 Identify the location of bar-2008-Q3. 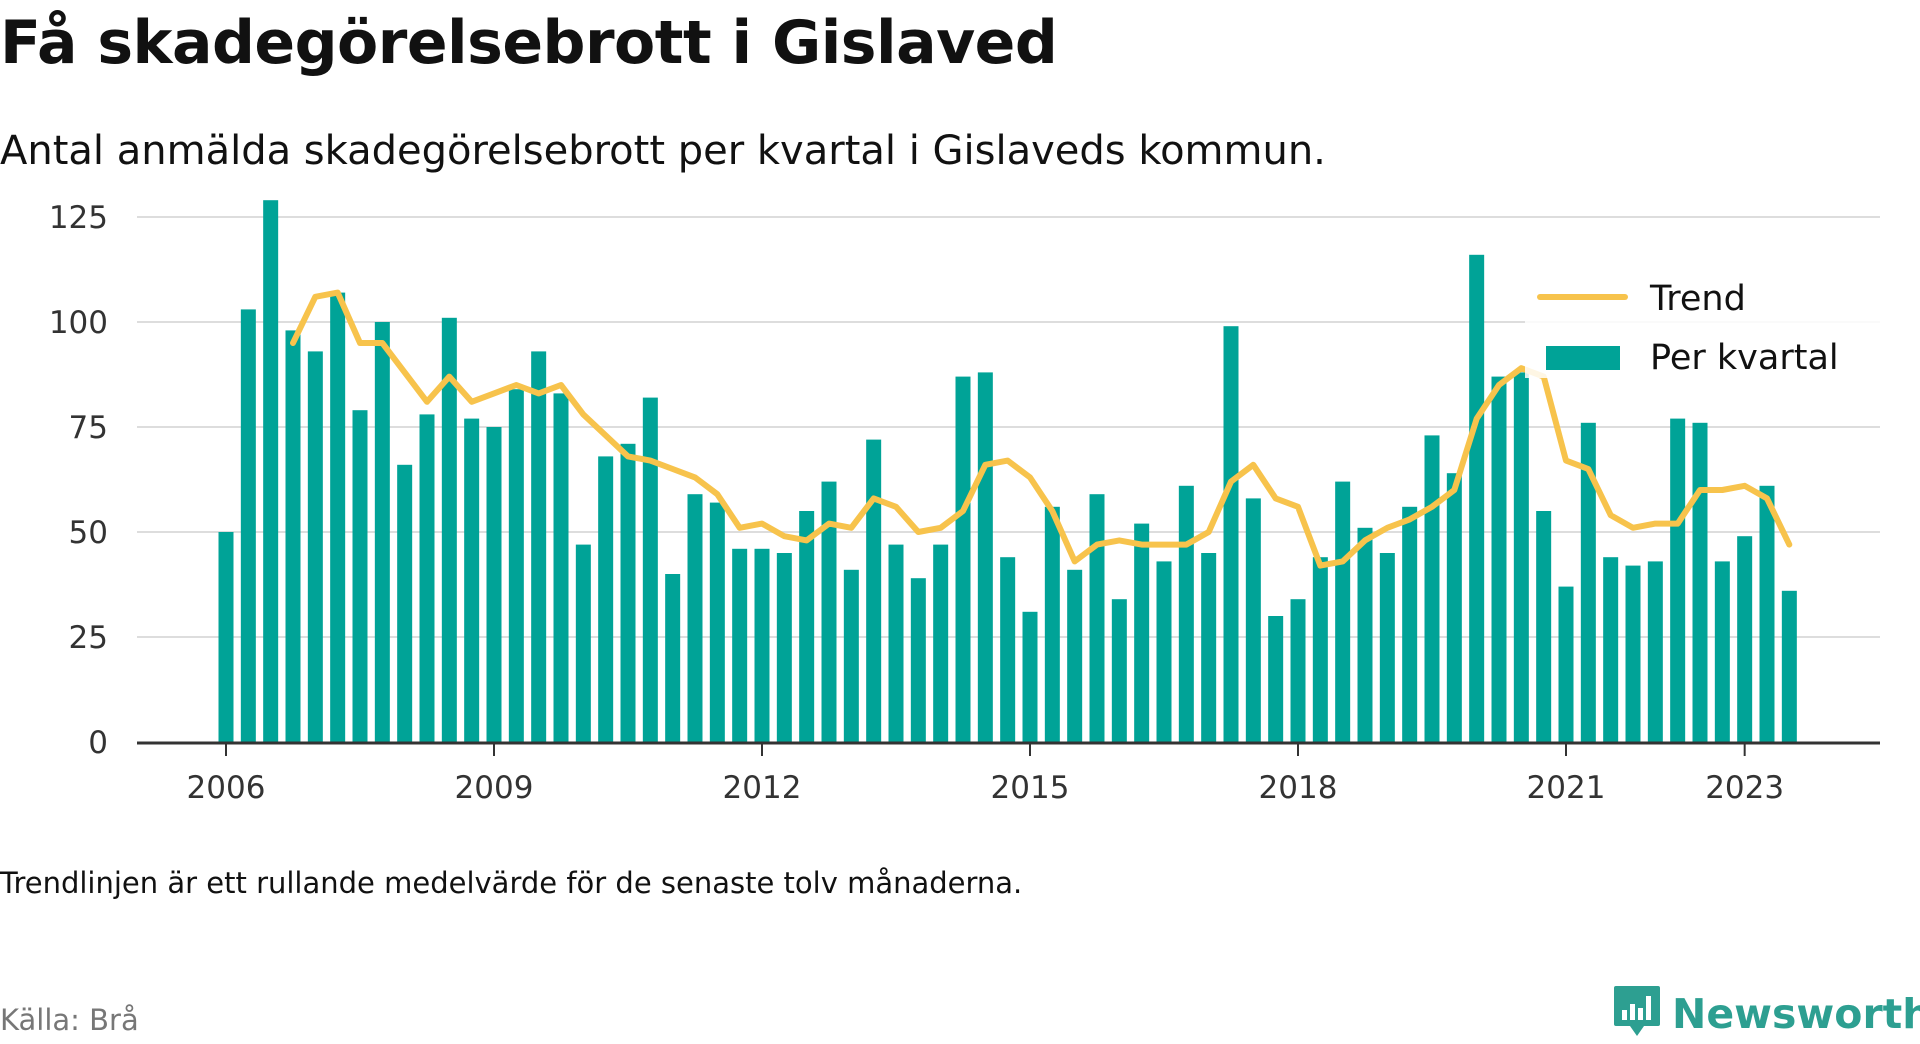
(449, 529).